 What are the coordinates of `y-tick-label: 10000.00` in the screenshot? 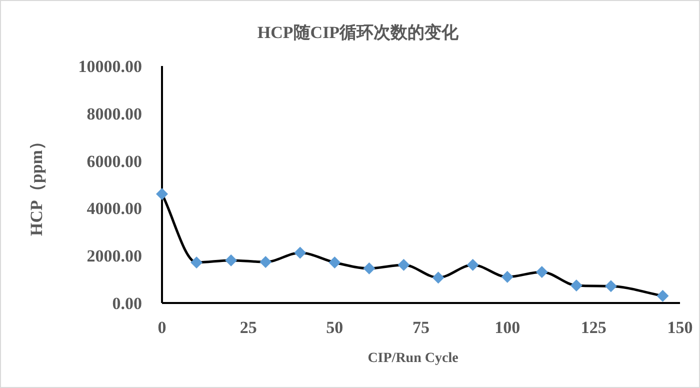 It's located at (110, 66).